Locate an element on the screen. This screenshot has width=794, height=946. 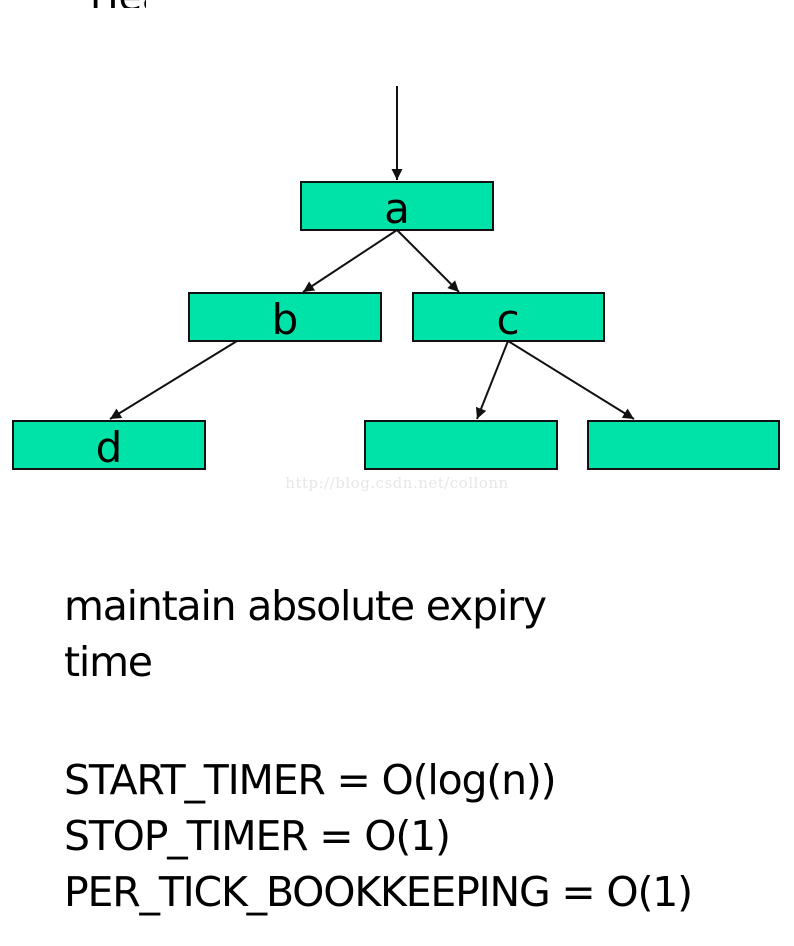
description-line-1: maintain absolute expiry is located at coordinates (305, 606).